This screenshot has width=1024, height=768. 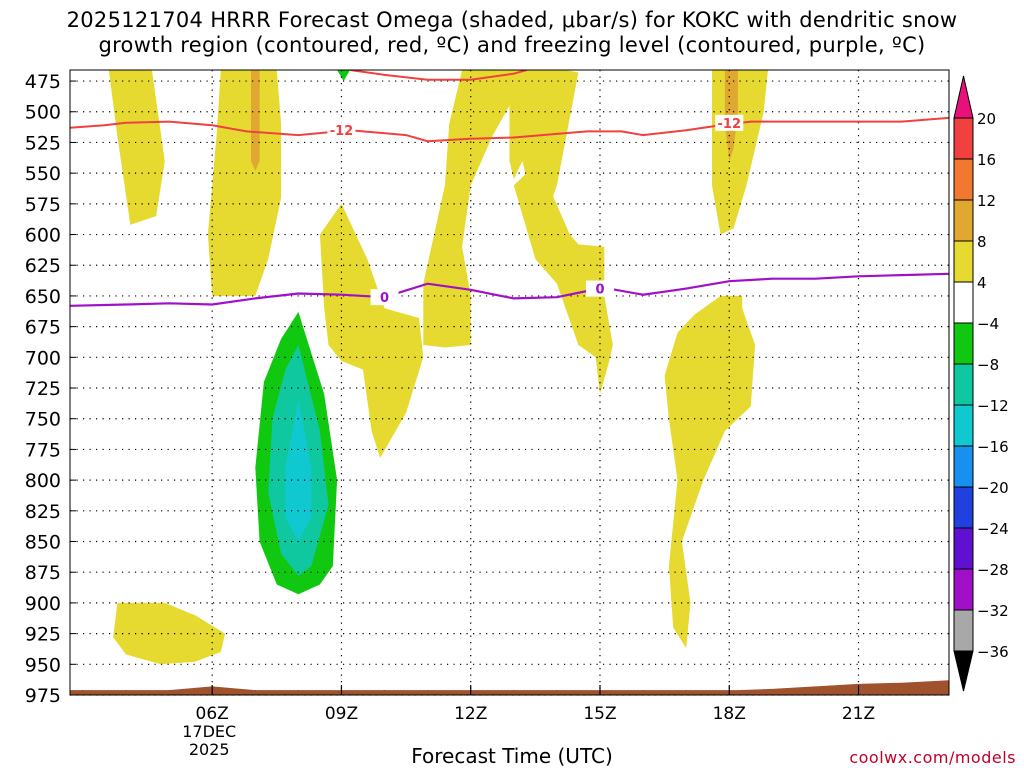 What do you see at coordinates (344, 76) in the screenshot?
I see `omega-region-sinking-top` at bounding box center [344, 76].